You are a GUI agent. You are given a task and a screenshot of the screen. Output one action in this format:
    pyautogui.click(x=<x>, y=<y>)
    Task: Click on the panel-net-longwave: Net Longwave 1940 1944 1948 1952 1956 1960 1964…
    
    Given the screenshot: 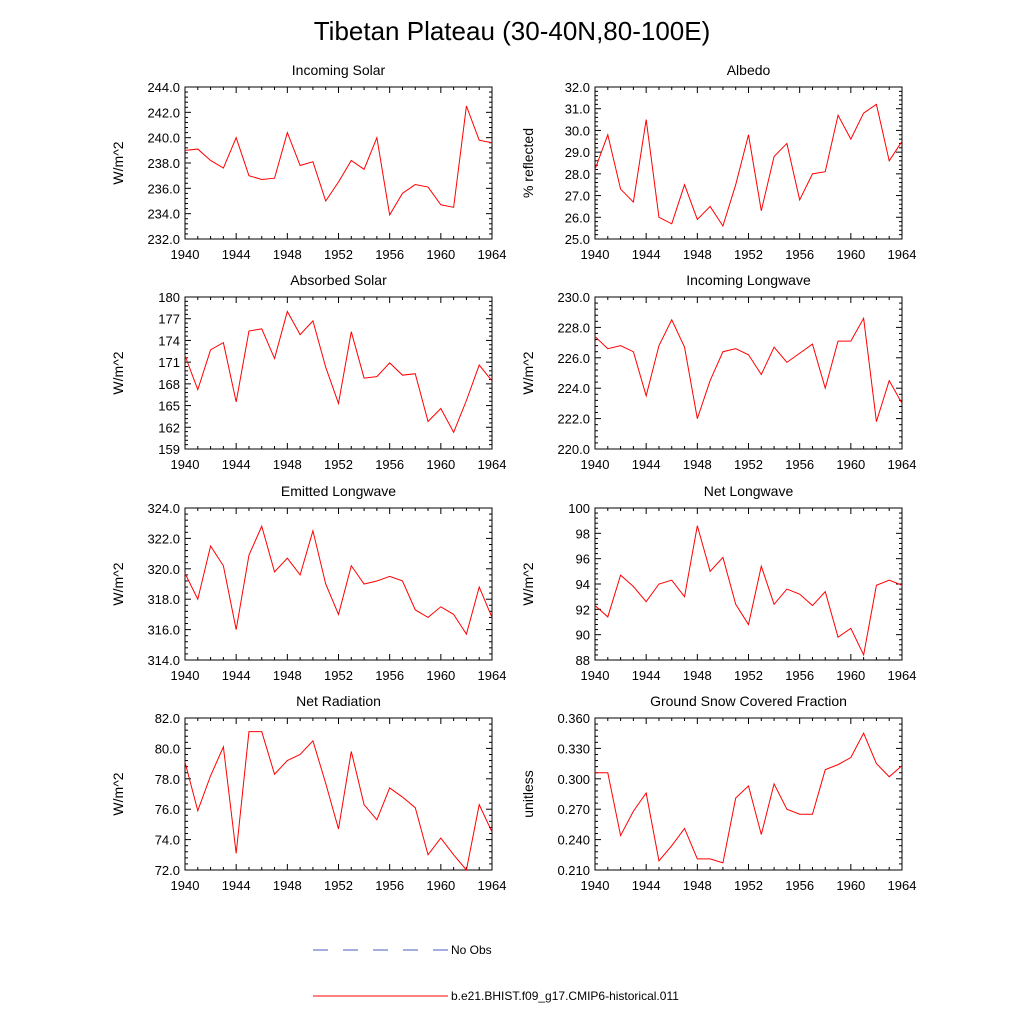 What is the action you would take?
    pyautogui.click(x=718, y=583)
    